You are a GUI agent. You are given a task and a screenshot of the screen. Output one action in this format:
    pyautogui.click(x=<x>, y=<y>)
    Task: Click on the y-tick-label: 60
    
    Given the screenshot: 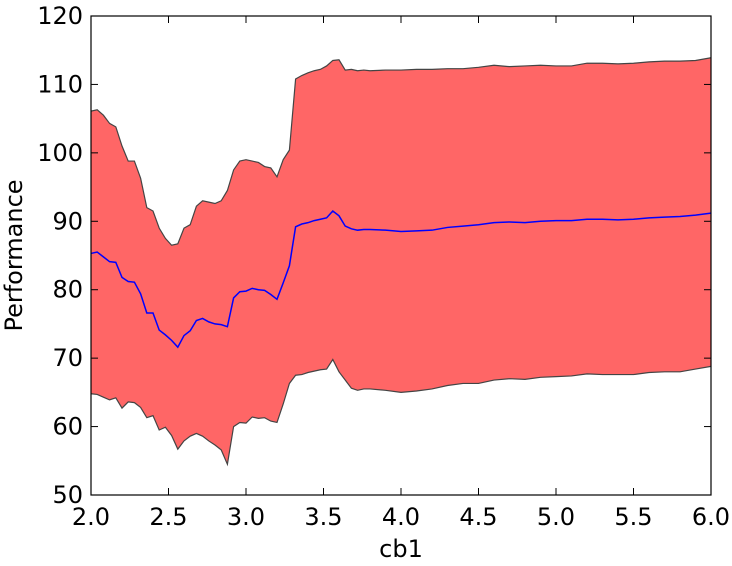 What is the action you would take?
    pyautogui.click(x=67, y=427)
    